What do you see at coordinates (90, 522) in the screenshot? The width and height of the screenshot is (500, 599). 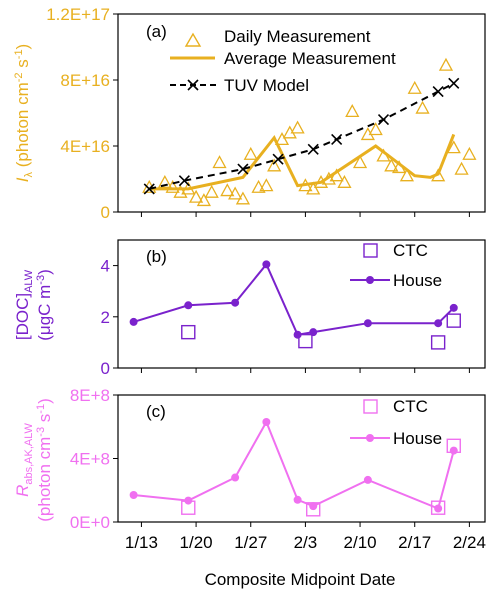 I see `y-tick-label: 0E+0` at bounding box center [90, 522].